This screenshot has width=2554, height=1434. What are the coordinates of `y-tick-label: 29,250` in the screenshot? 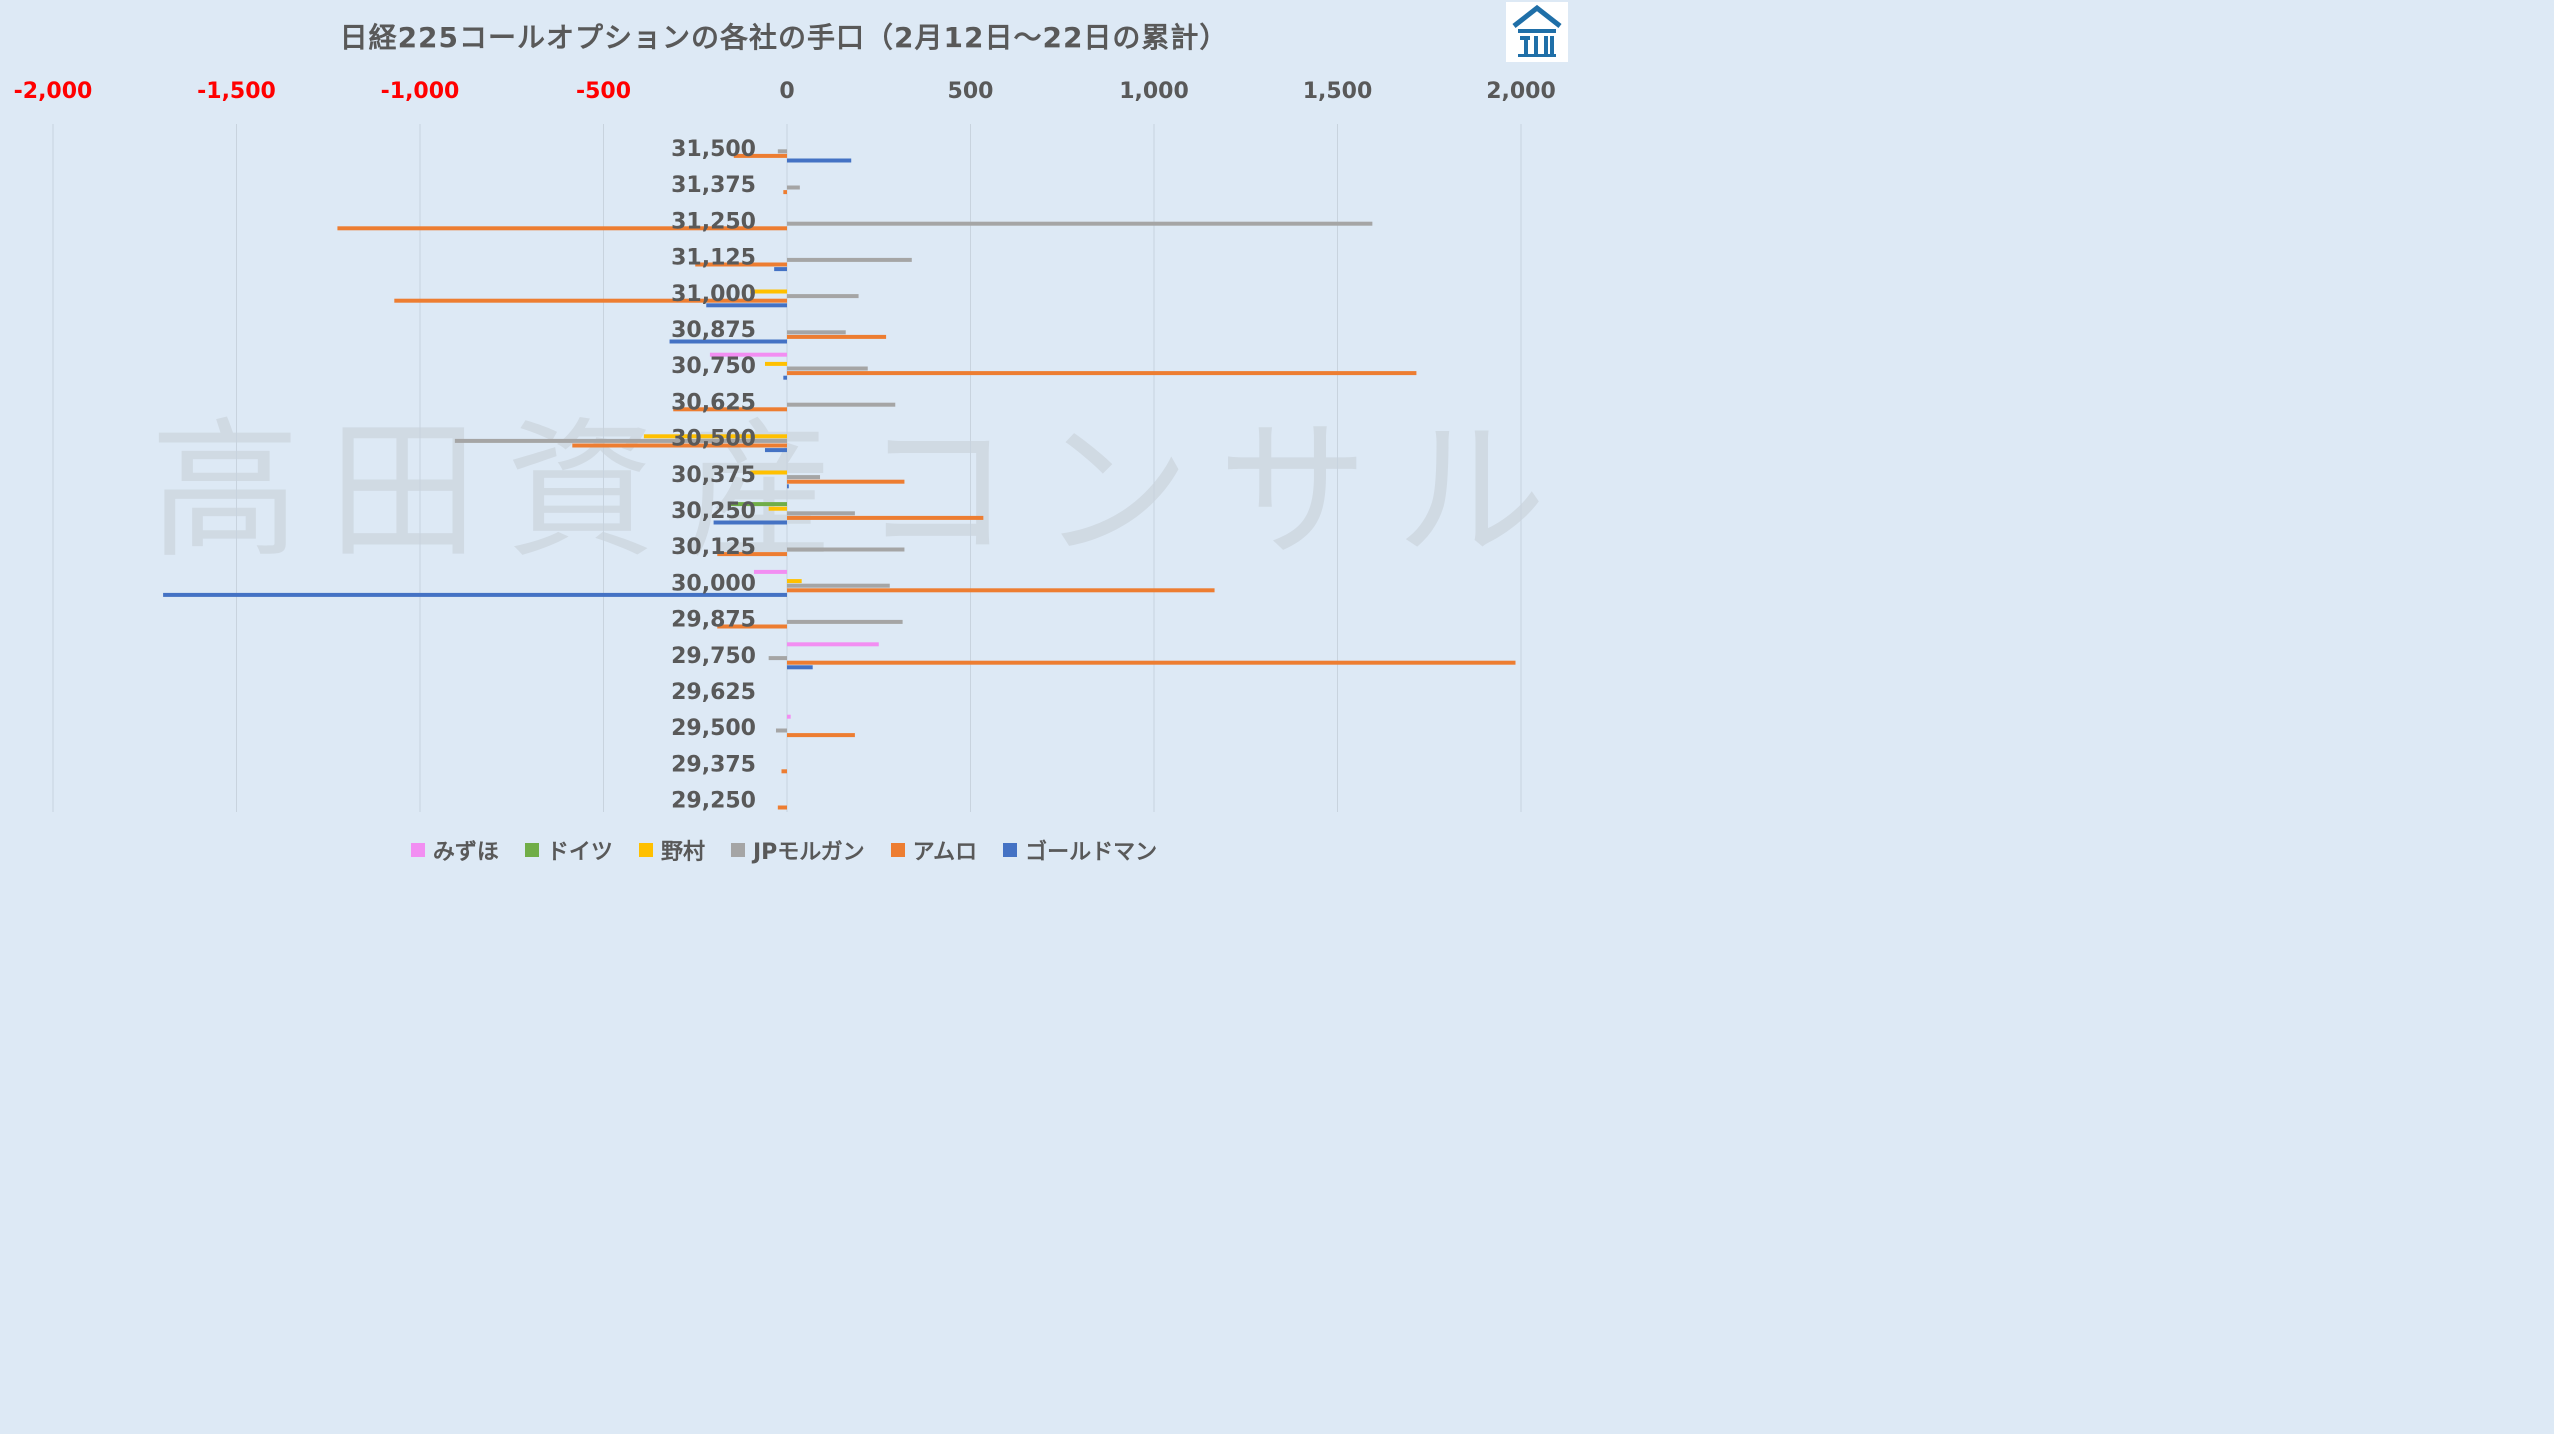 It's located at (713, 801).